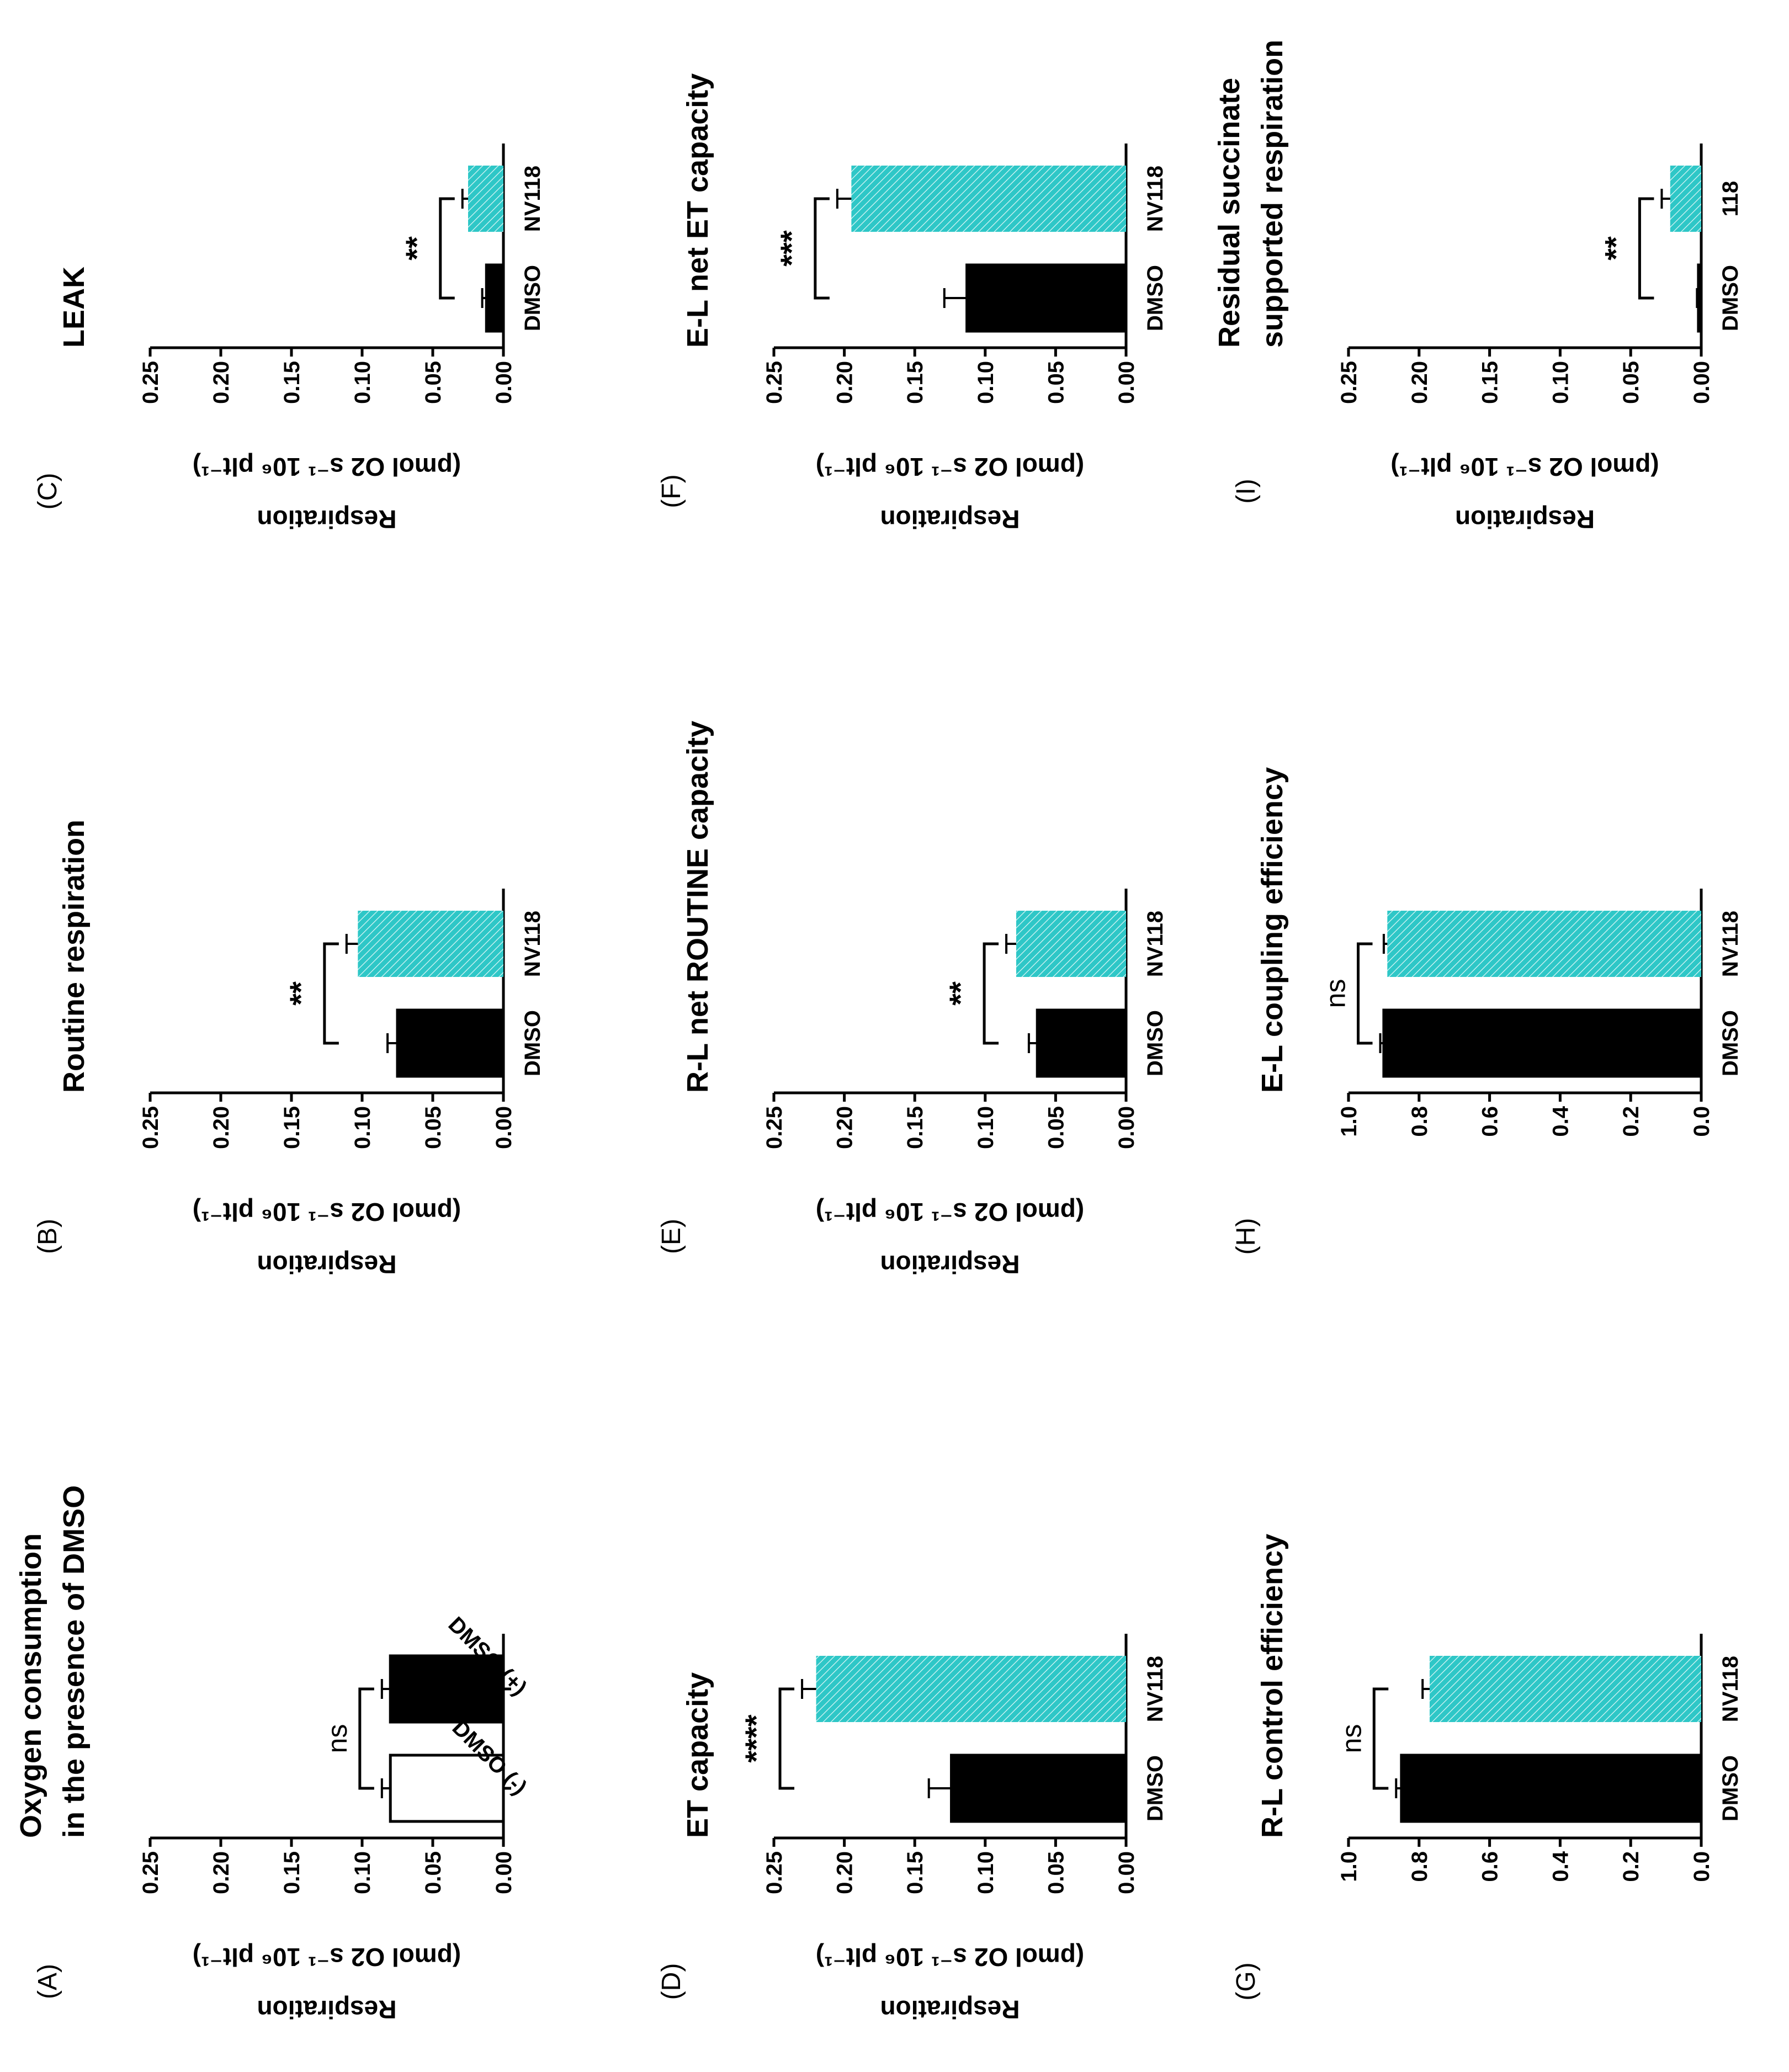 Image resolution: width=1789 pixels, height=2072 pixels. What do you see at coordinates (1246, 491) in the screenshot?
I see `panel-label: (I)` at bounding box center [1246, 491].